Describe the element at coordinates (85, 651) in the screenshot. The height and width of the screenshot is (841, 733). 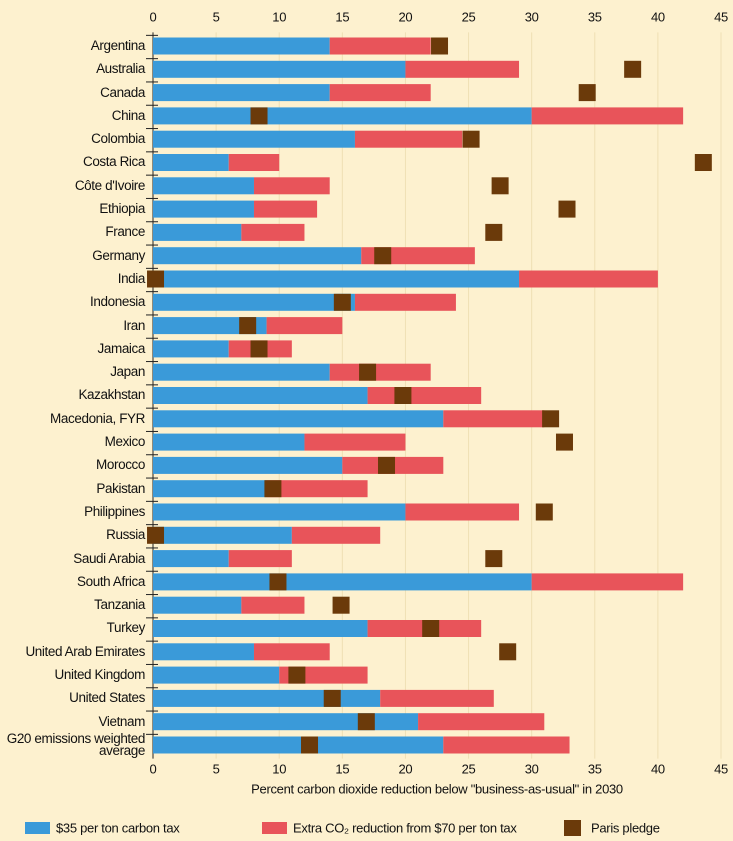
I see `y-tick-label: United Arab Emirates` at that location.